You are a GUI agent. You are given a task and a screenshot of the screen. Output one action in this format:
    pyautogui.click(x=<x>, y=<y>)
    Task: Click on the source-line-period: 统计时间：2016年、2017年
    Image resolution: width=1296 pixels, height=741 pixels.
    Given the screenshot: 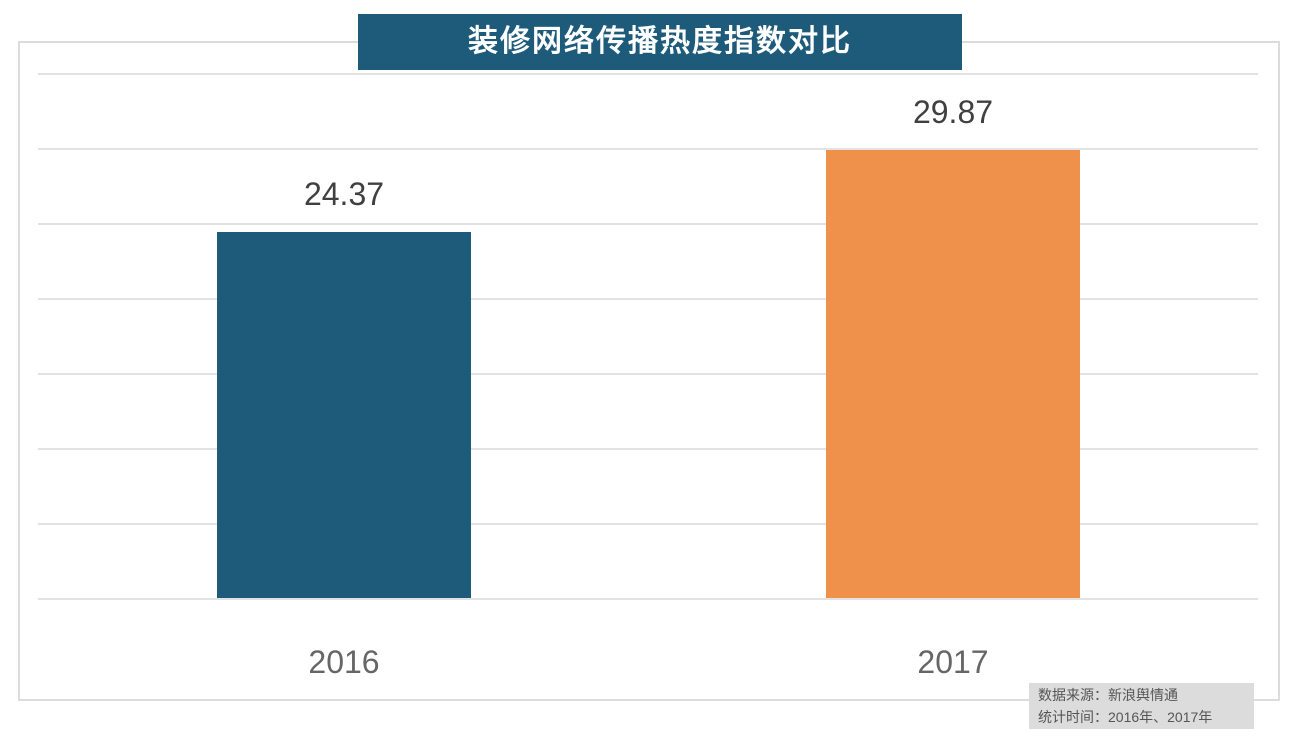 What is the action you would take?
    pyautogui.click(x=1125, y=717)
    